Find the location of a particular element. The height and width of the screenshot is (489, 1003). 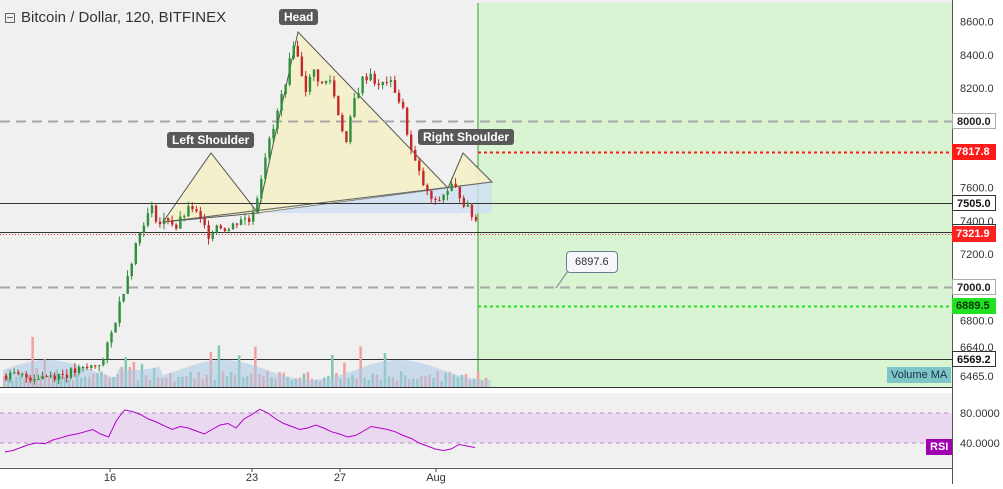

label-right-shoulder: Right Shoulder is located at coordinates (466, 137).